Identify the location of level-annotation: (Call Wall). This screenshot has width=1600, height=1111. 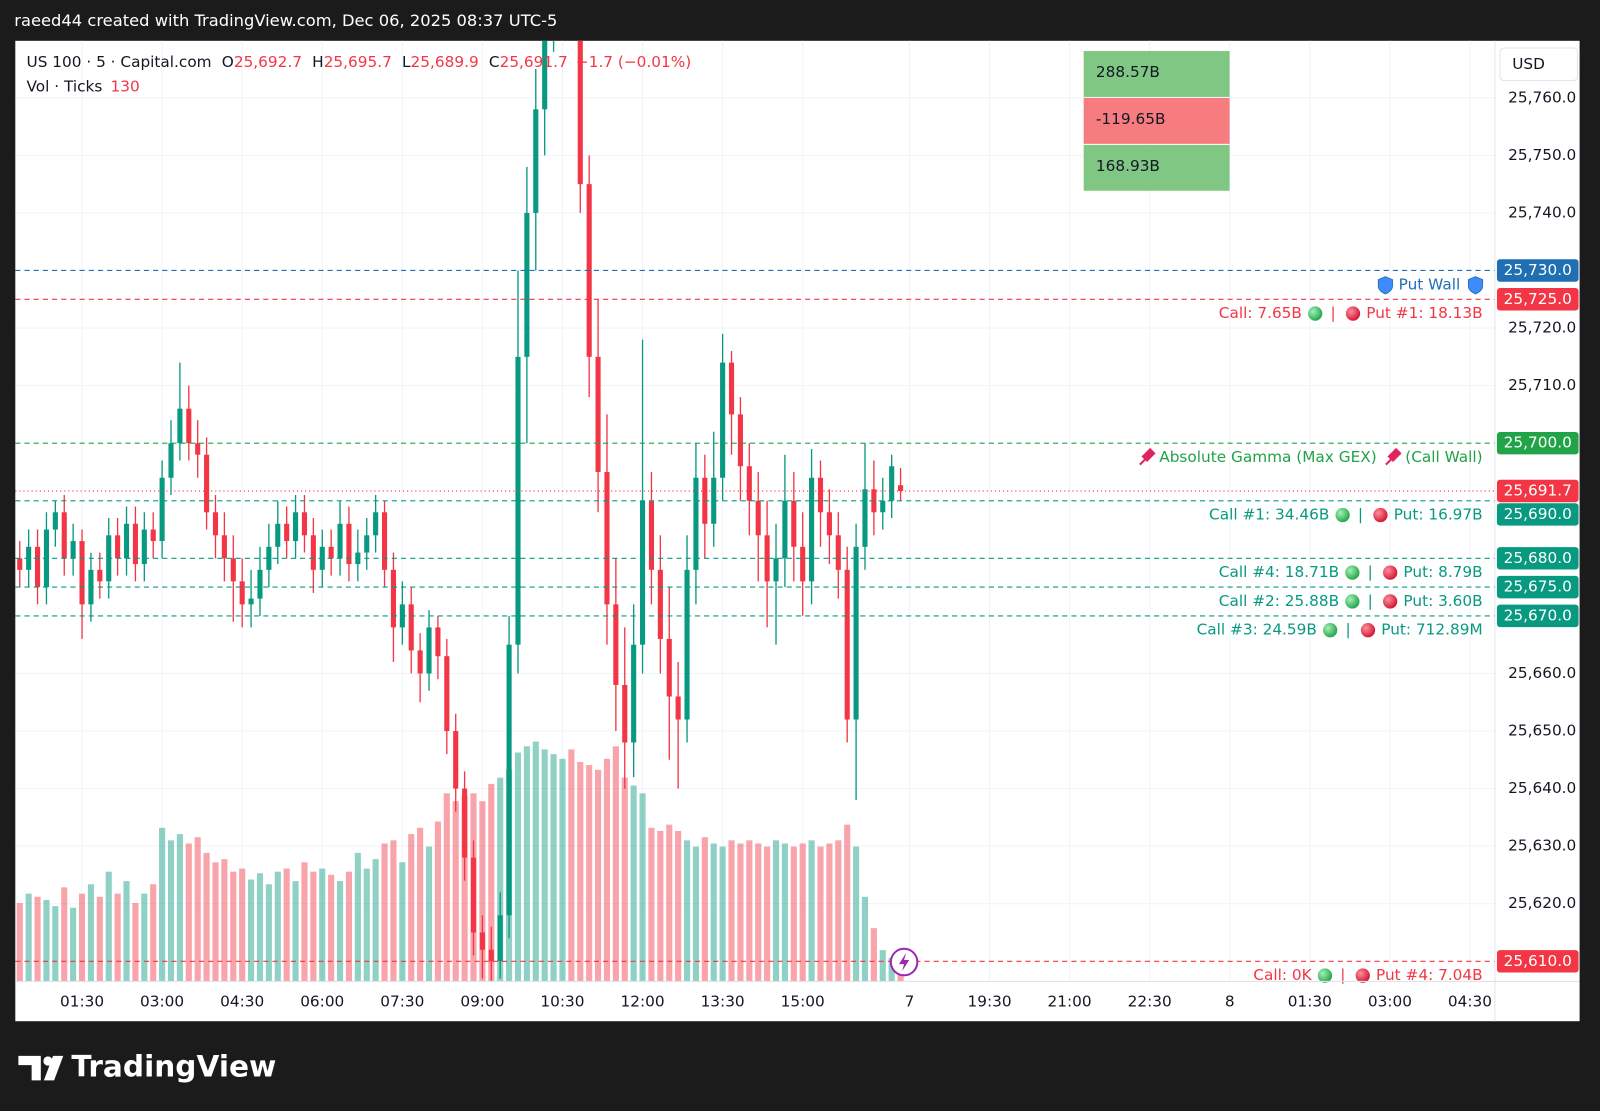
(1443, 457).